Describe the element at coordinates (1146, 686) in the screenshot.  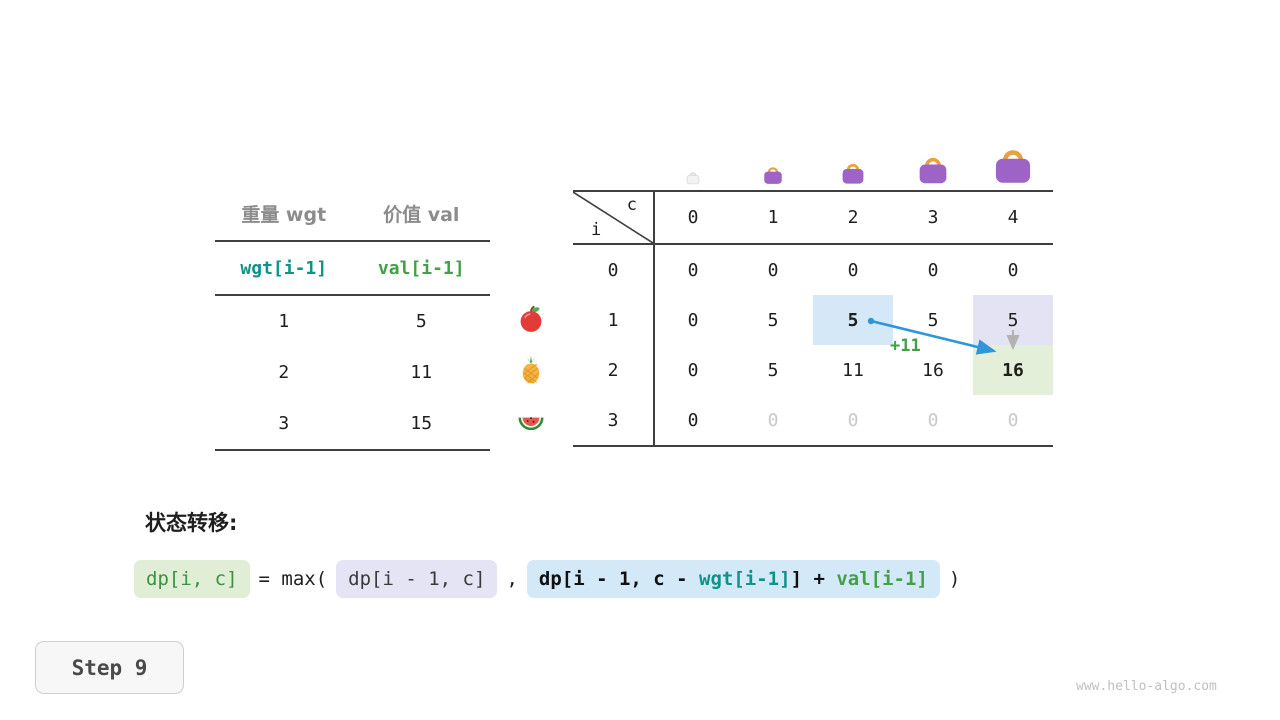
I see `watermark: www.hello-algo.com` at that location.